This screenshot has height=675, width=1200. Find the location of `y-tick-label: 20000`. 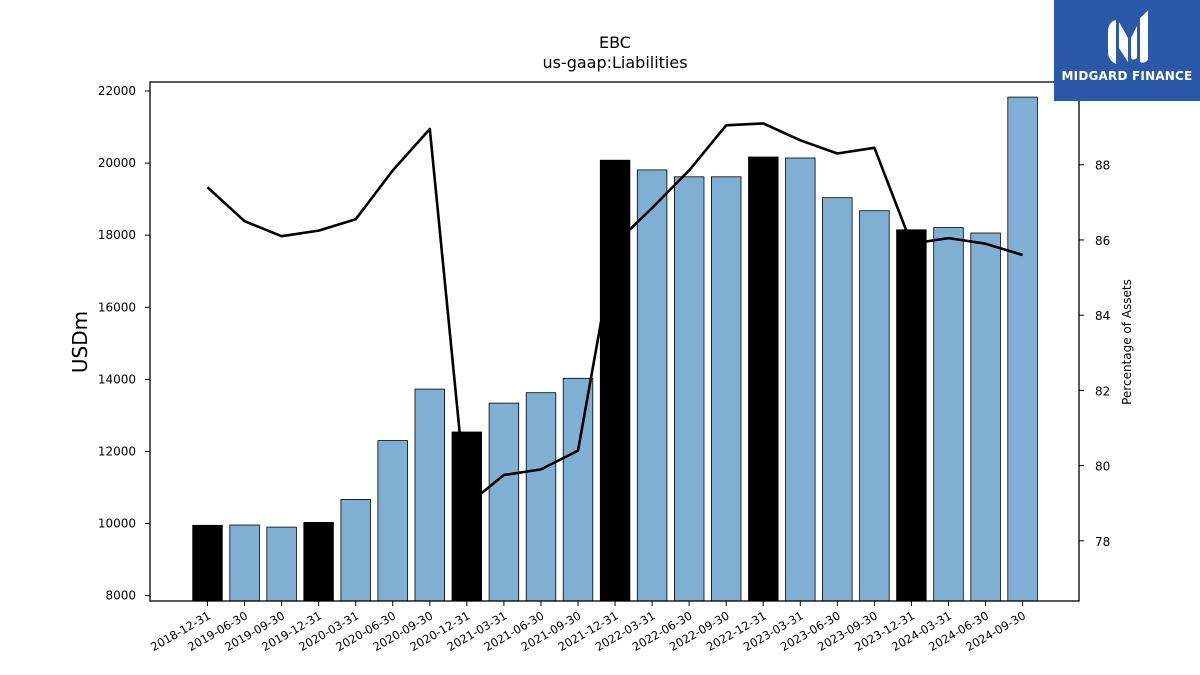

y-tick-label: 20000 is located at coordinates (117, 163).